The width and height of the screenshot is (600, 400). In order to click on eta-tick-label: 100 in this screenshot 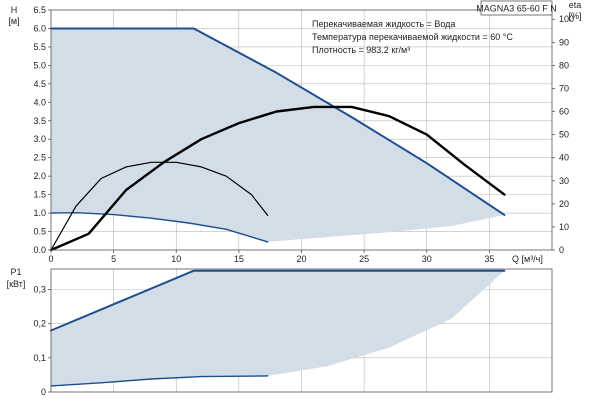, I will do `click(566, 19)`.